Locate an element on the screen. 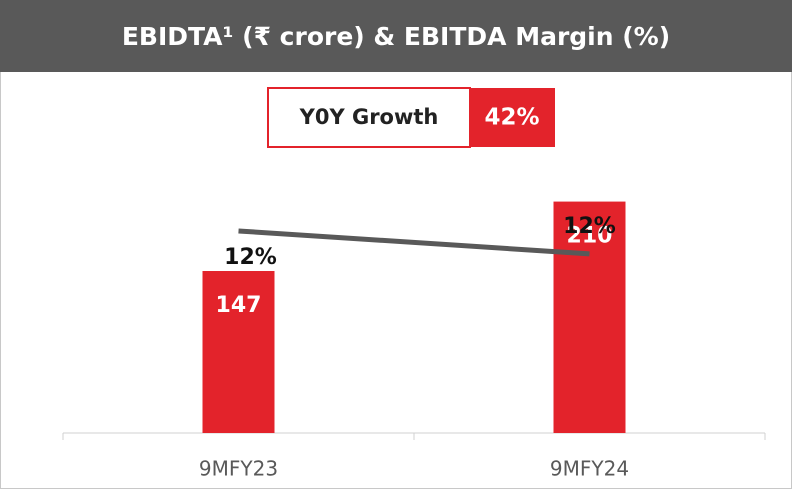 The image size is (792, 489). growth-value-box is located at coordinates (512, 117).